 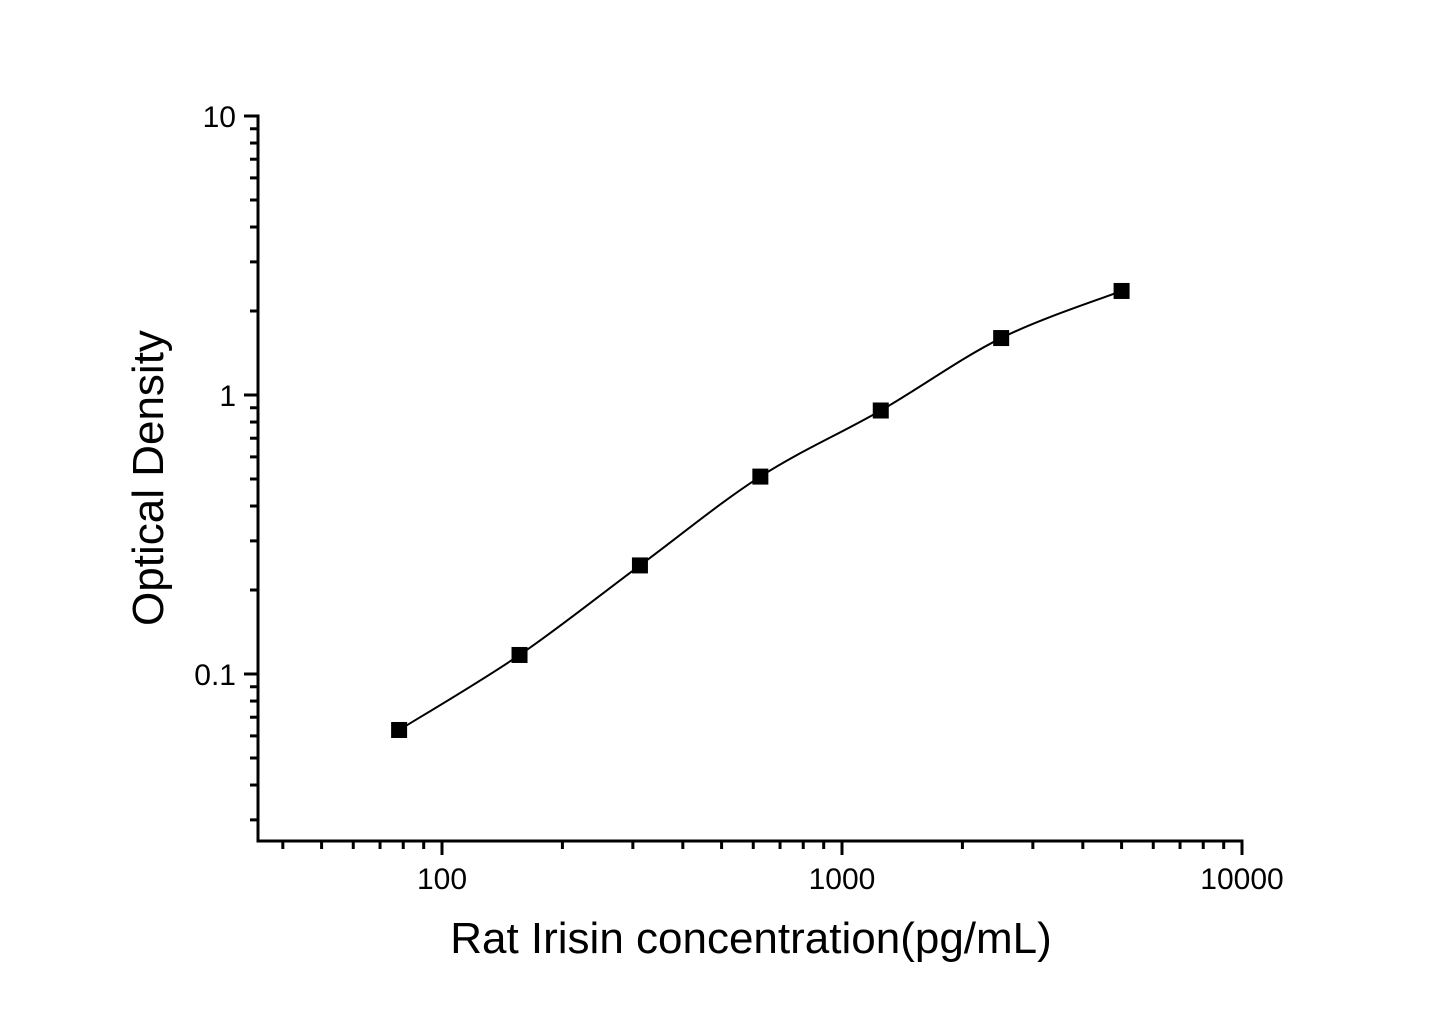 What do you see at coordinates (1241, 879) in the screenshot?
I see `x-tick-label: 10000` at bounding box center [1241, 879].